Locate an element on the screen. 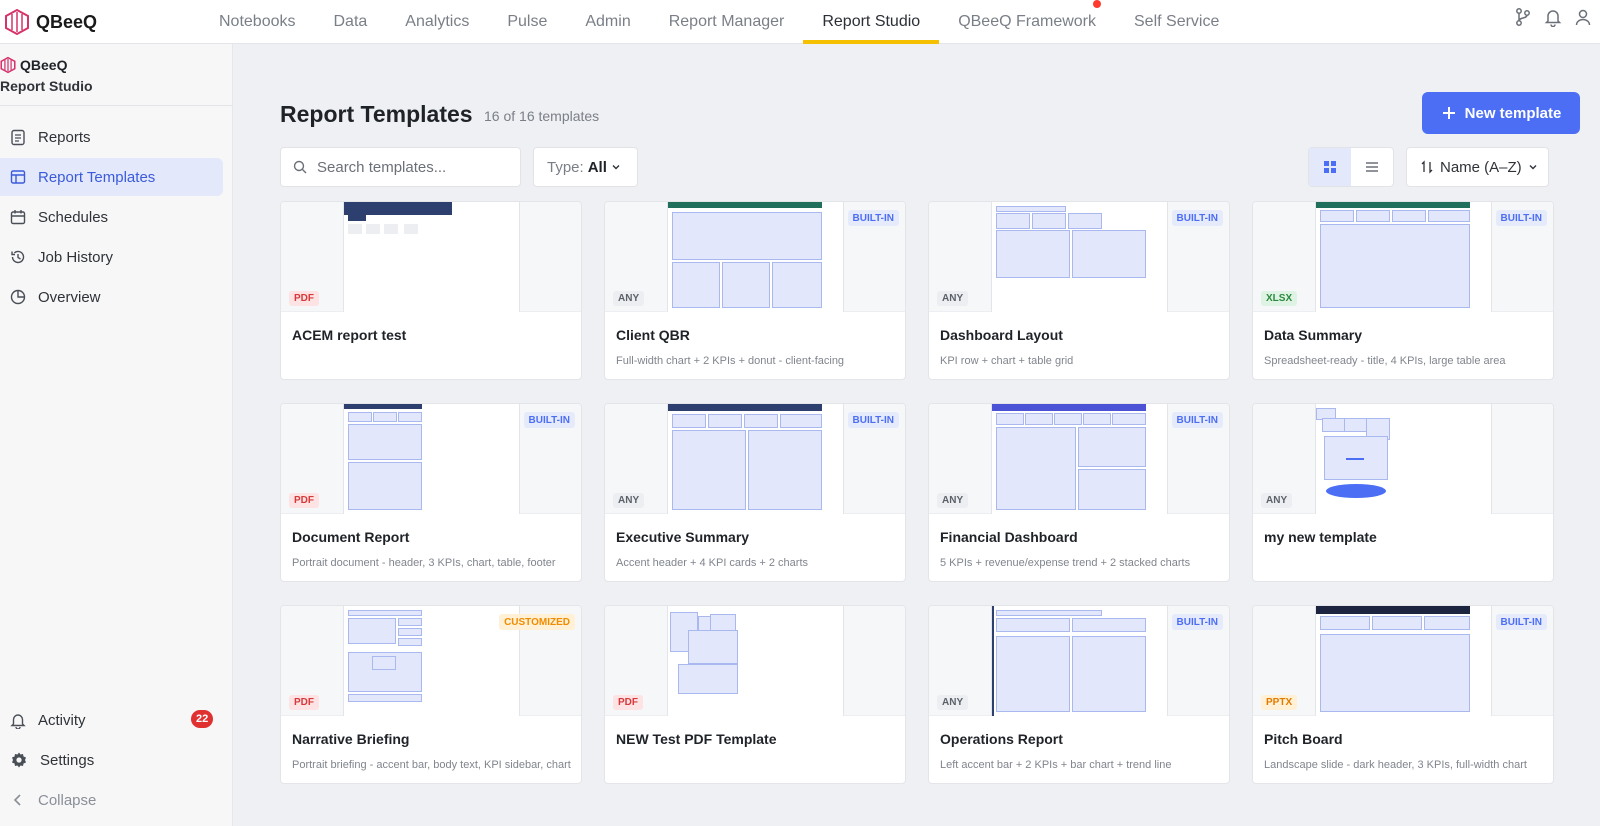 The height and width of the screenshot is (826, 1600). nav-tab-data: Data is located at coordinates (351, 22).